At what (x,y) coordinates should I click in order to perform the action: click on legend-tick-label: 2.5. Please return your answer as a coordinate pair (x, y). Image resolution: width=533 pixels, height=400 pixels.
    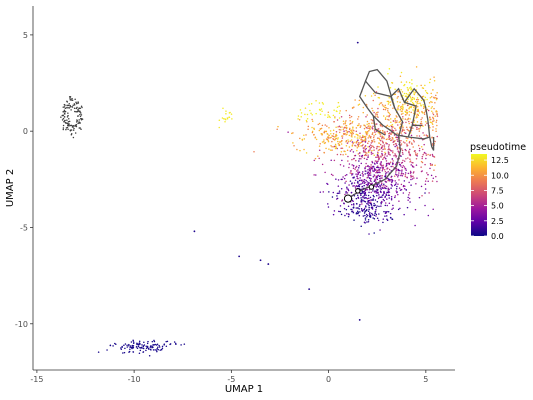
    Looking at the image, I should click on (497, 221).